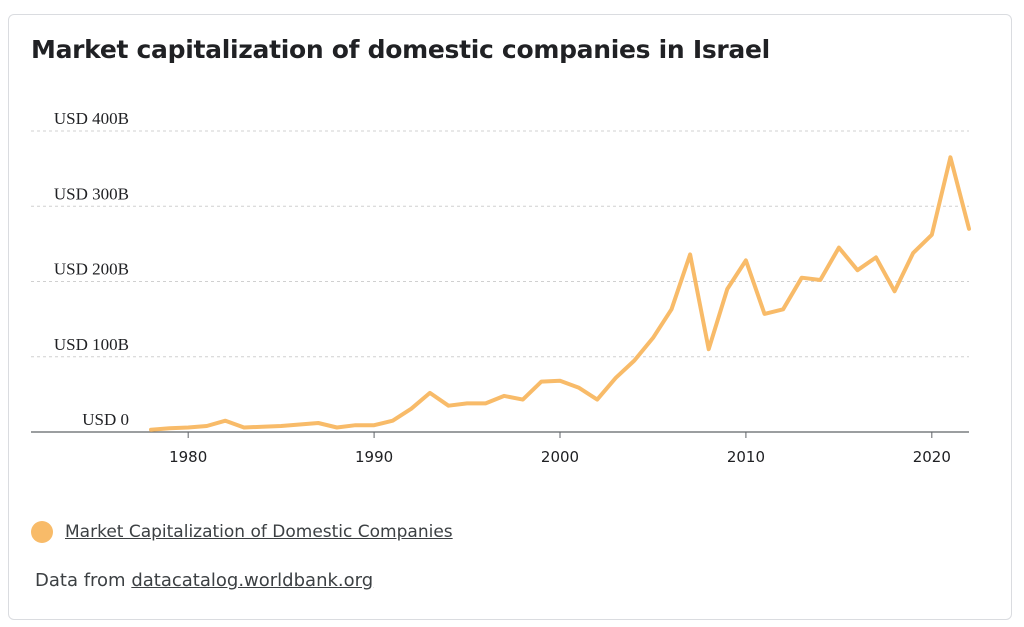 The image size is (1024, 627). Describe the element at coordinates (932, 457) in the screenshot. I see `x-tick-label: 2020` at that location.